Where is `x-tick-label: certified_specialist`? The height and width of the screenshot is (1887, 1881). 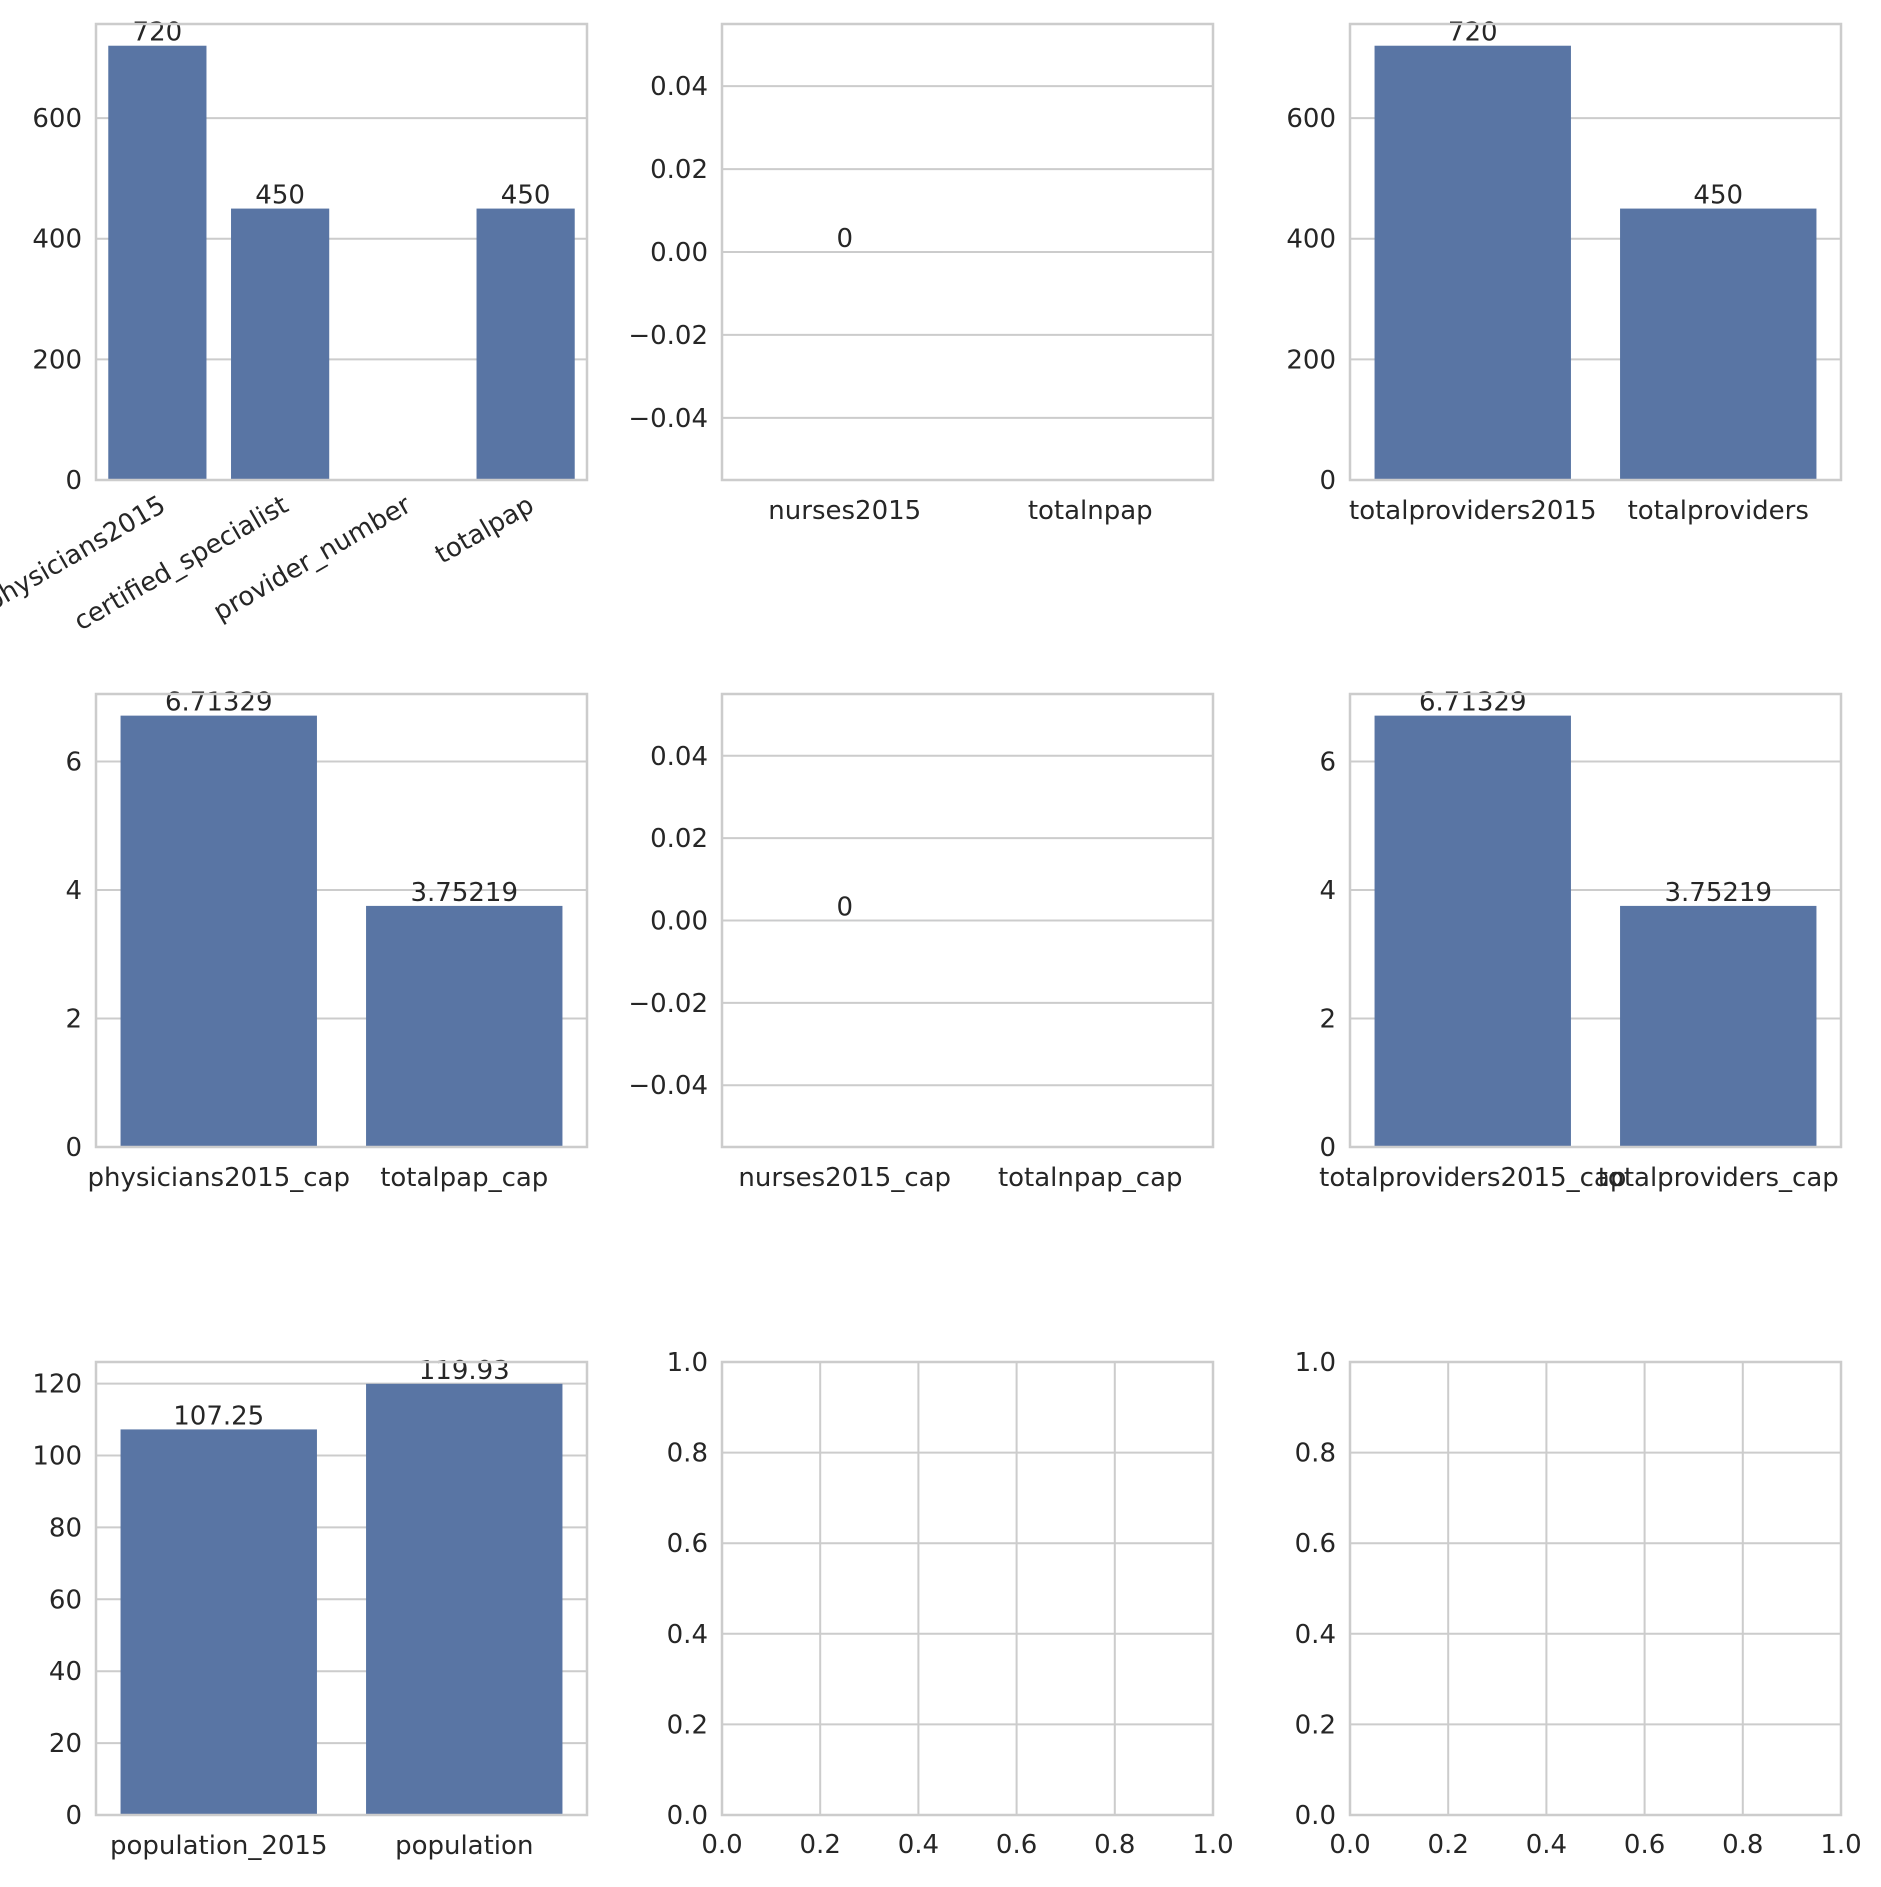 x-tick-label: certified_specialist is located at coordinates (181, 563).